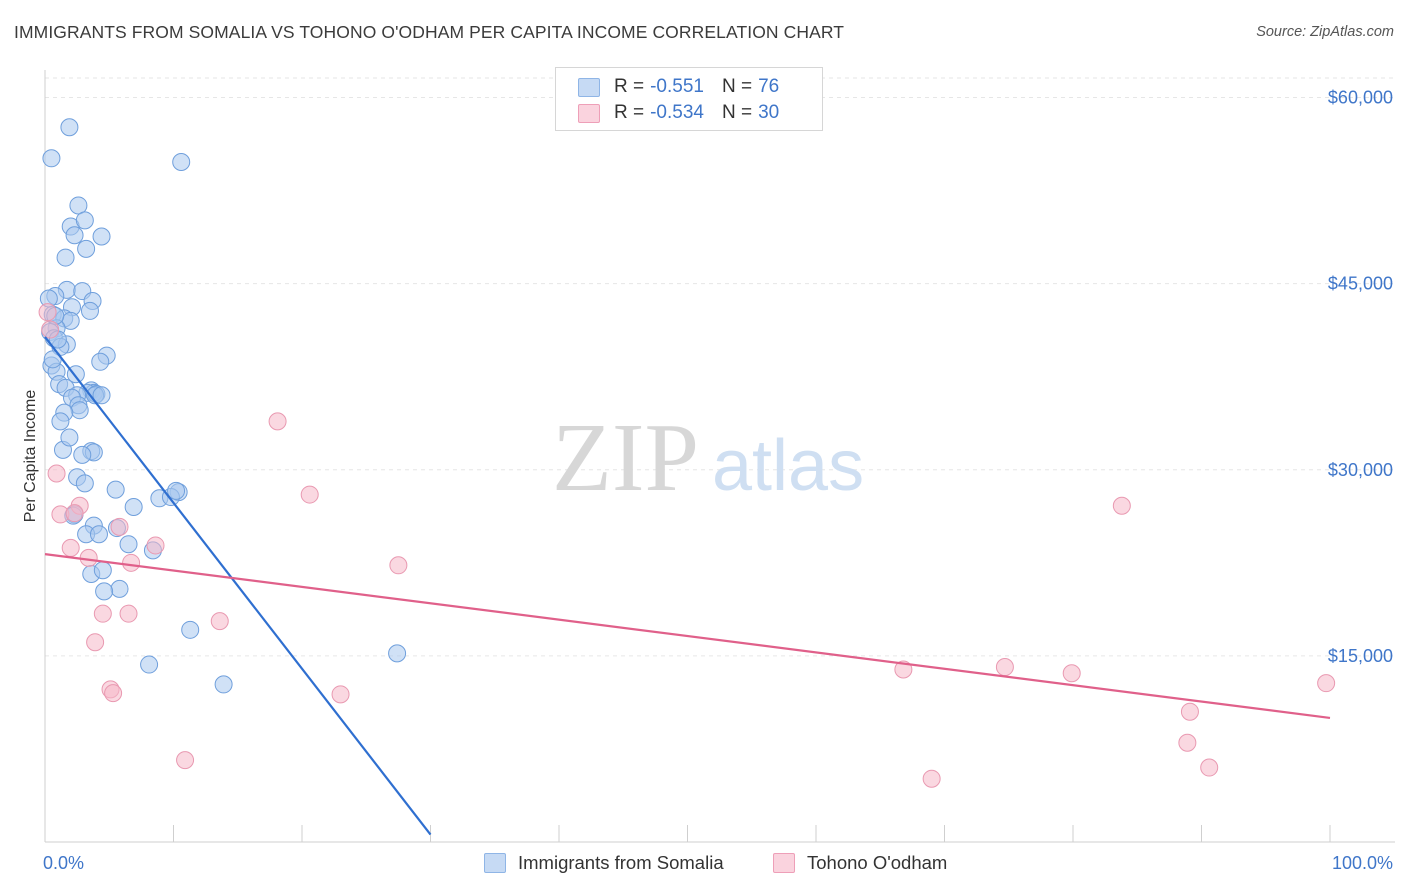 This screenshot has height=892, width=1406. What do you see at coordinates (30, 456) in the screenshot?
I see `y-axis-label: Per Capita Income` at bounding box center [30, 456].